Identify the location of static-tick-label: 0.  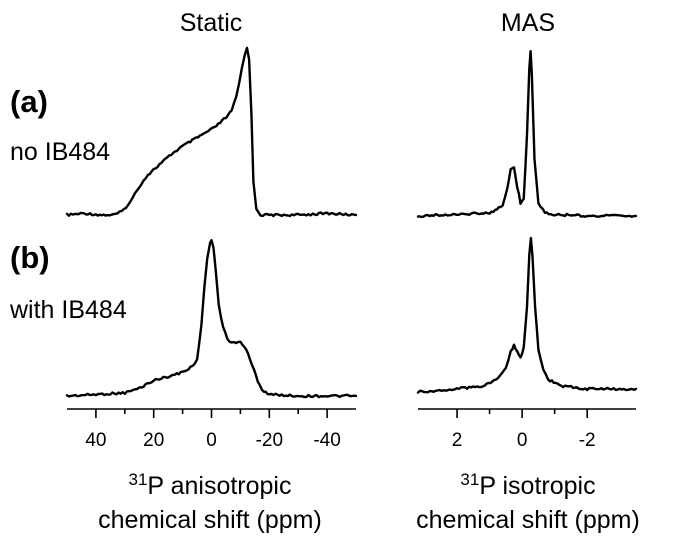
(211, 440).